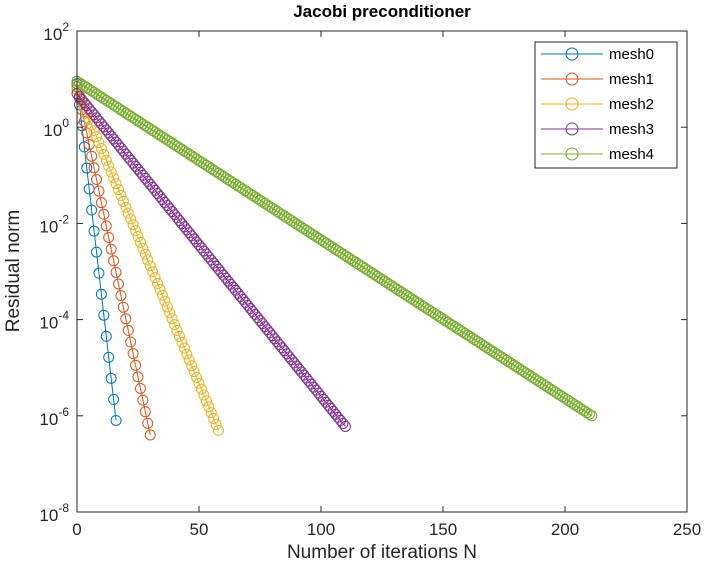 The height and width of the screenshot is (563, 707). What do you see at coordinates (597, 154) in the screenshot?
I see `legend-entry-mesh4: mesh4` at bounding box center [597, 154].